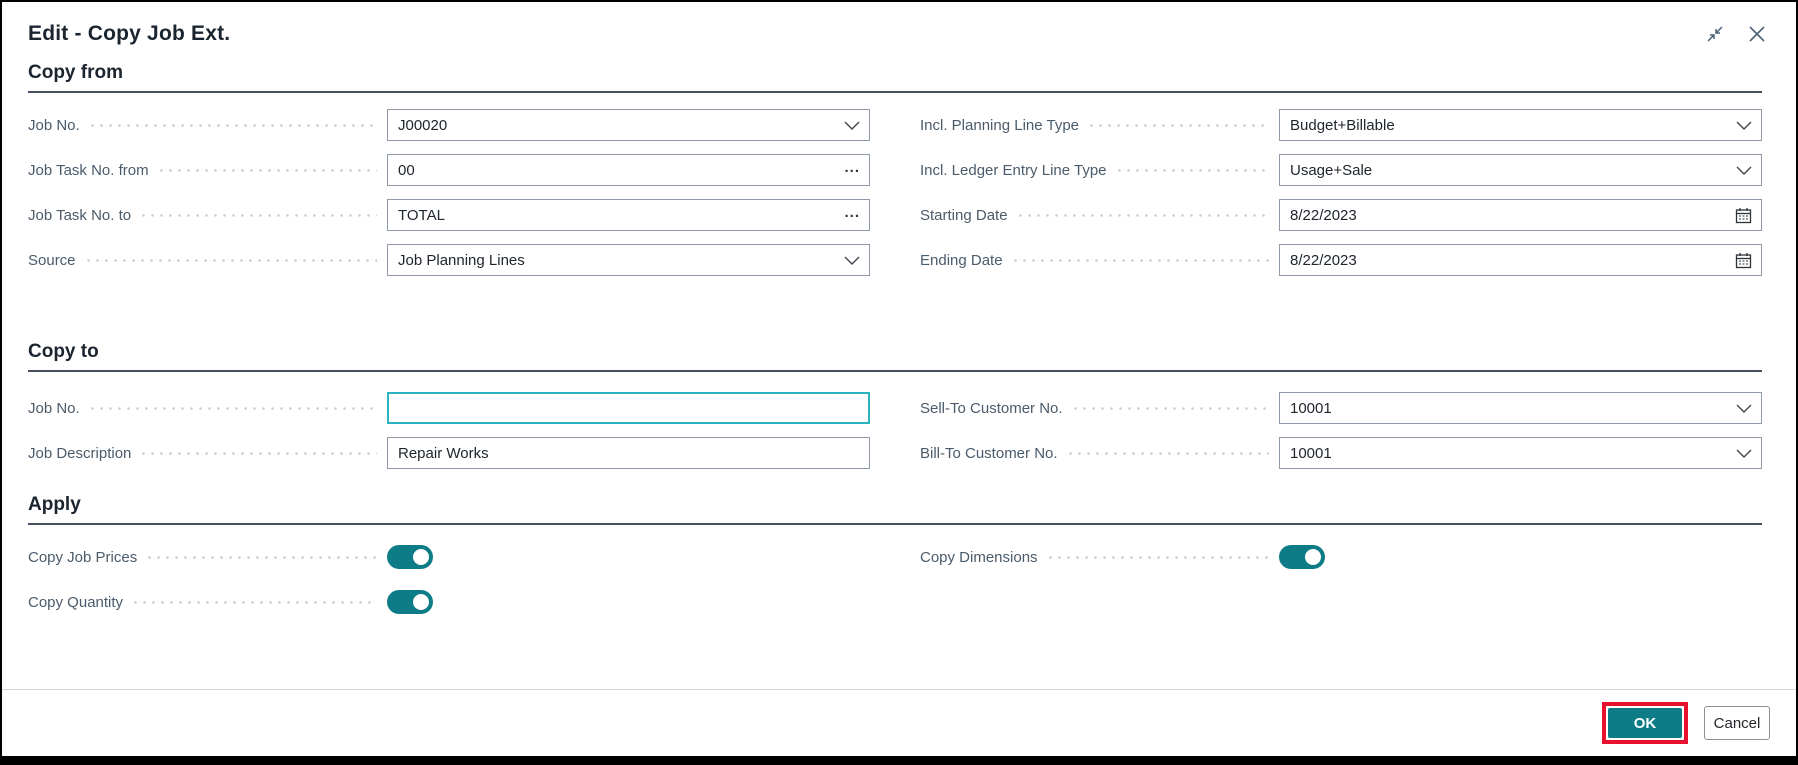 The width and height of the screenshot is (1798, 765). What do you see at coordinates (895, 586) in the screenshot?
I see `apply-grid: Copy Job Prices Copy Quantity` at bounding box center [895, 586].